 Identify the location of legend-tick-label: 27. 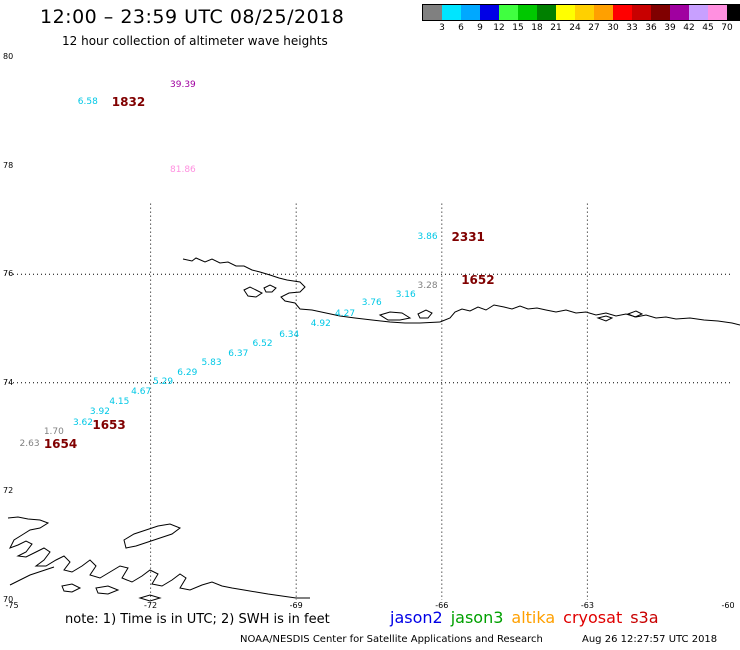
(594, 28).